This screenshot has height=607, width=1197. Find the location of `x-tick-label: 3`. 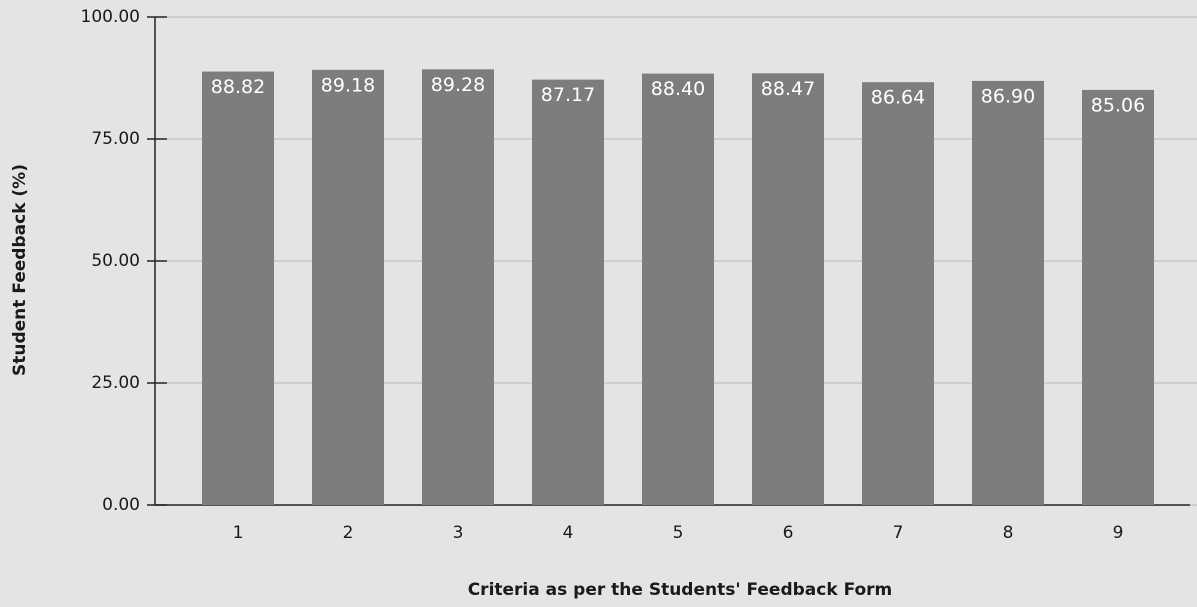

x-tick-label: 3 is located at coordinates (458, 533).